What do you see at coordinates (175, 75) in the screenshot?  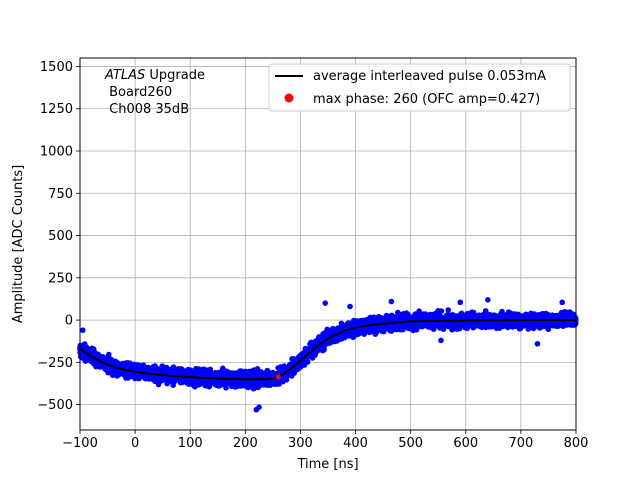 I see `annotation-upgrade: Upgrade` at bounding box center [175, 75].